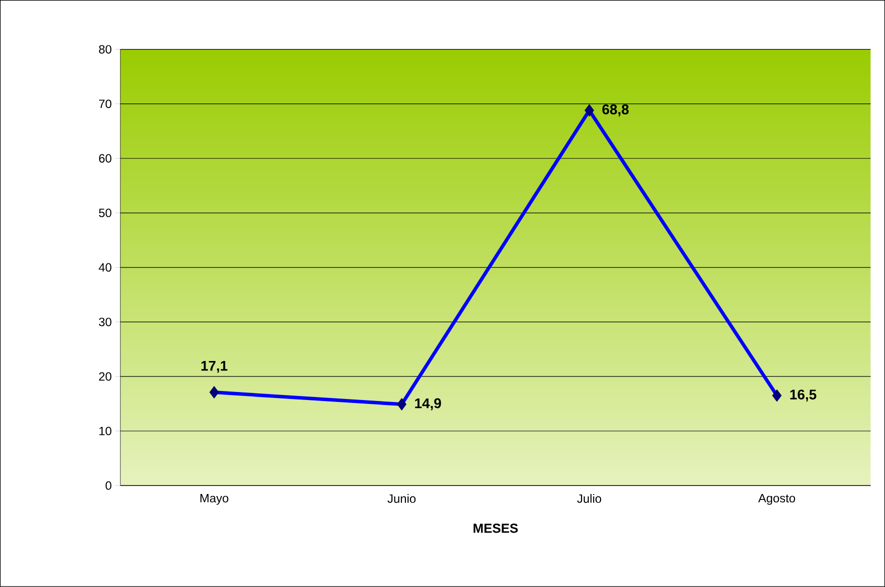  What do you see at coordinates (105, 322) in the screenshot?
I see `y-tick-label: 30` at bounding box center [105, 322].